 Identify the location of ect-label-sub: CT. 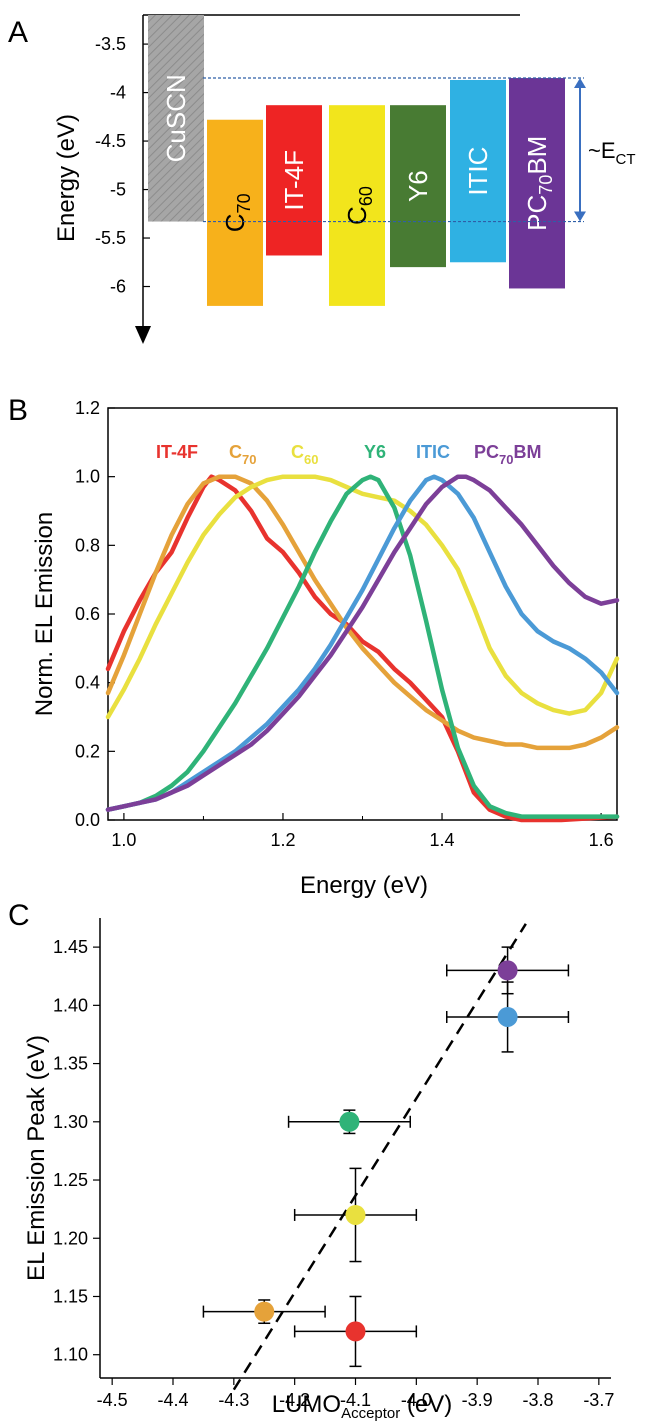
(626, 159).